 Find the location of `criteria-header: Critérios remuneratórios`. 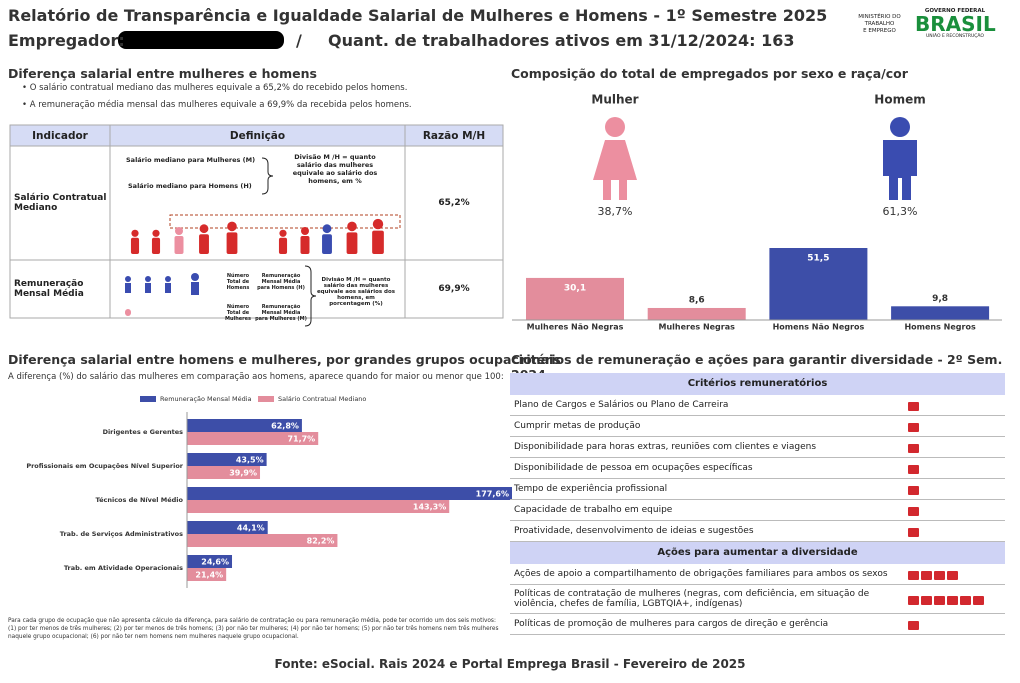

criteria-header: Critérios remuneratórios is located at coordinates (757, 384).